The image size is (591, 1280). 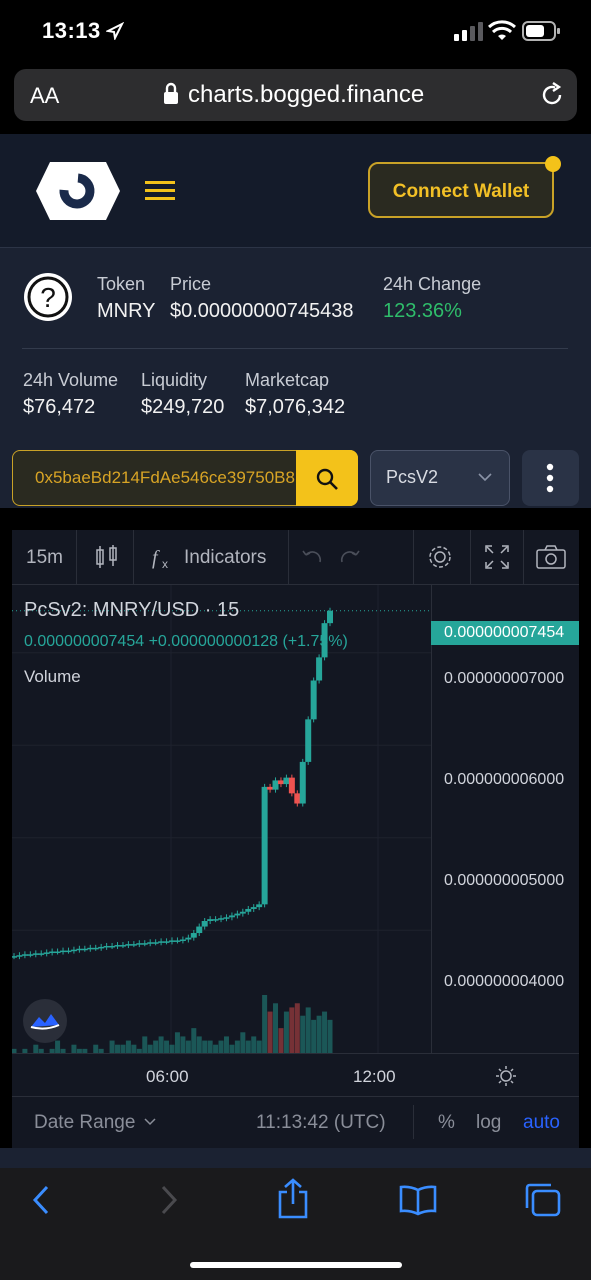 I want to click on reader-aa-button: AA, so click(x=45, y=95).